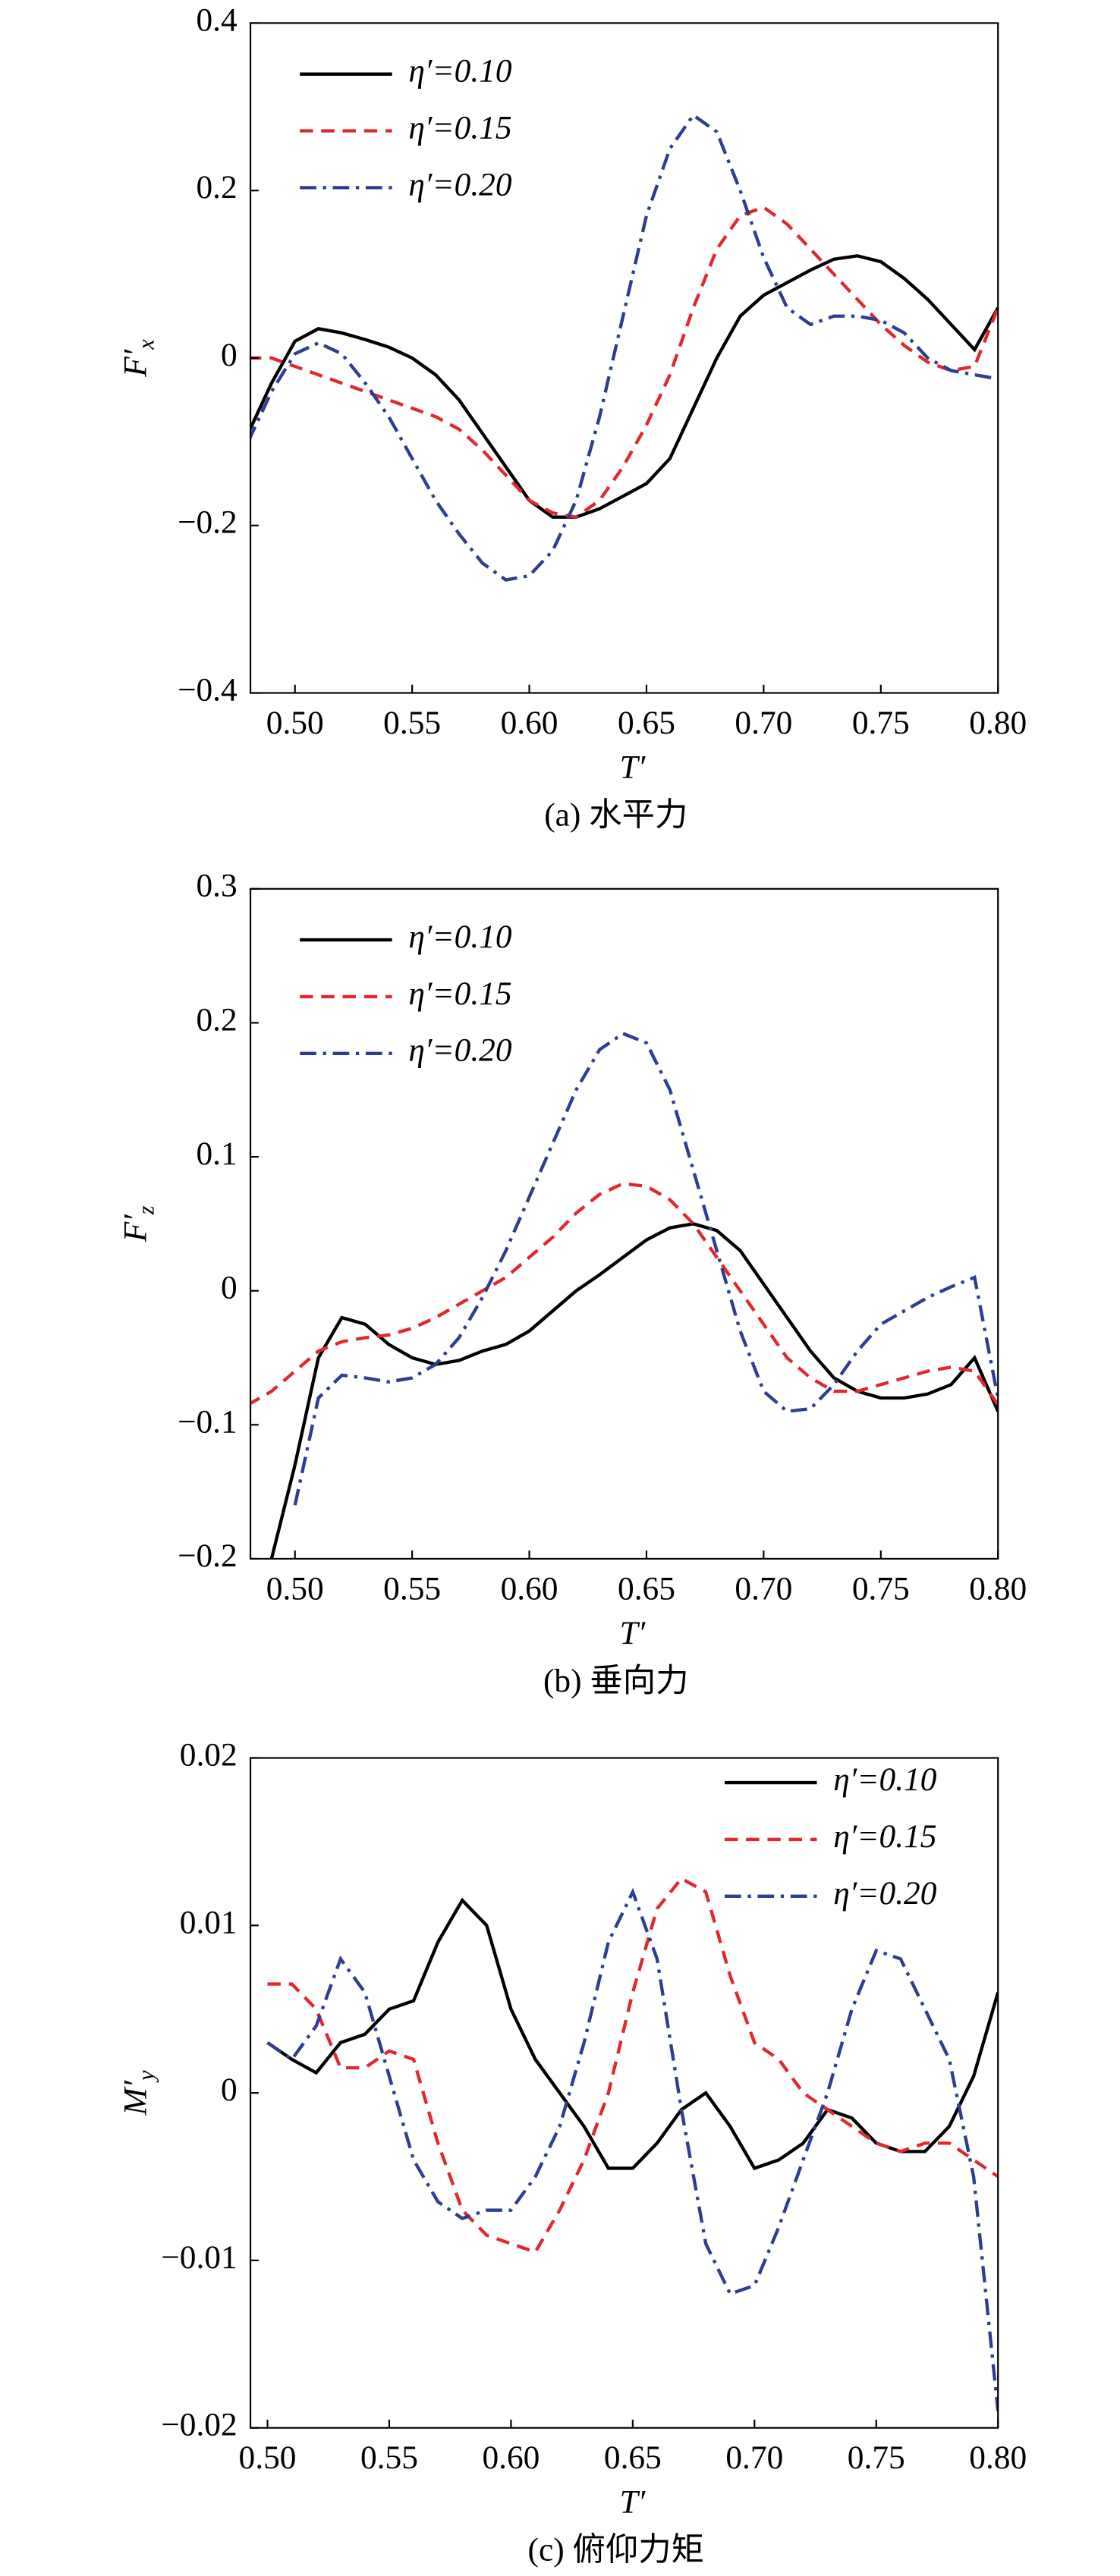  What do you see at coordinates (199, 2425) in the screenshot?
I see `y-tick-label: −0.02` at bounding box center [199, 2425].